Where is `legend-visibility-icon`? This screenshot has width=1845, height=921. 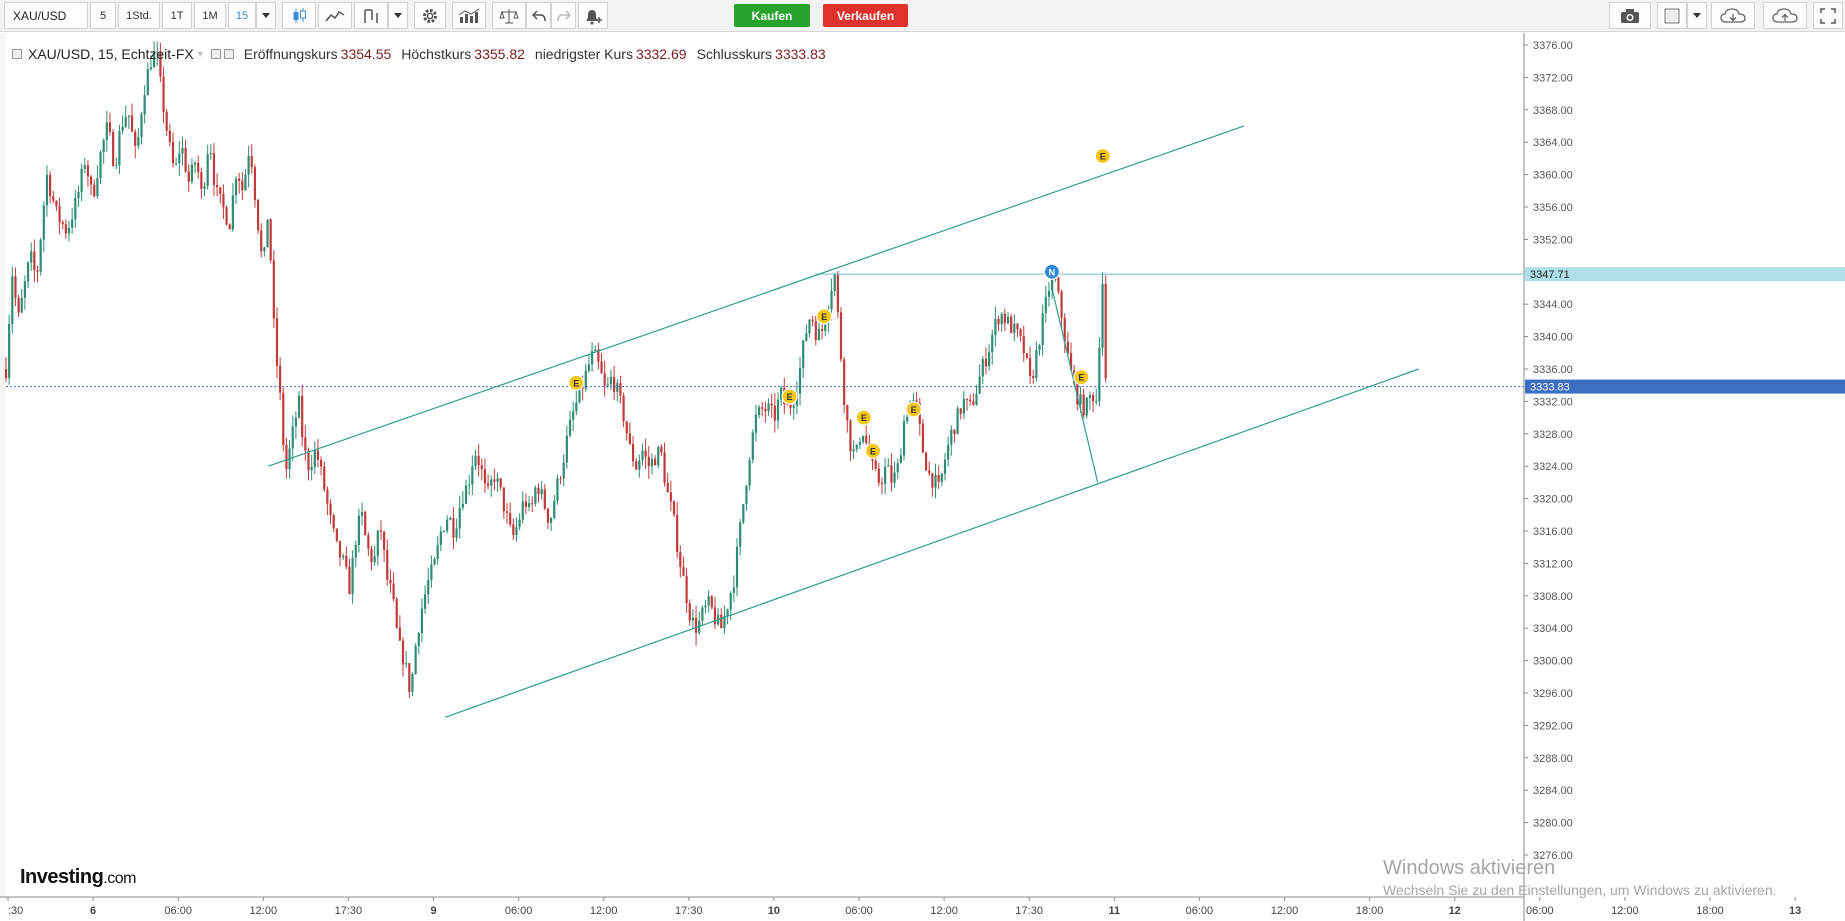
legend-visibility-icon is located at coordinates (215, 54).